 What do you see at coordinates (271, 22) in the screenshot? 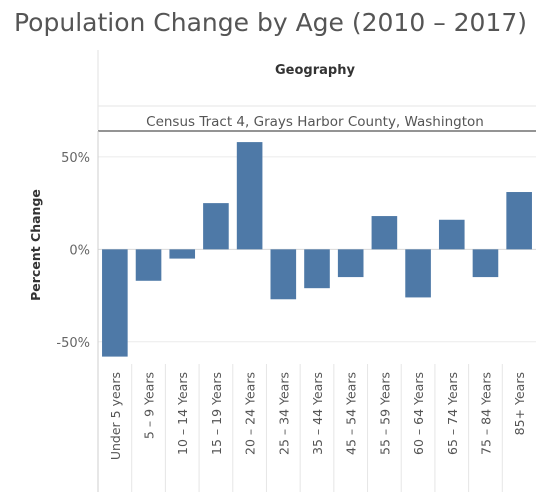
I see `chart-title: Population Change by Age (2010 – 2017)` at bounding box center [271, 22].